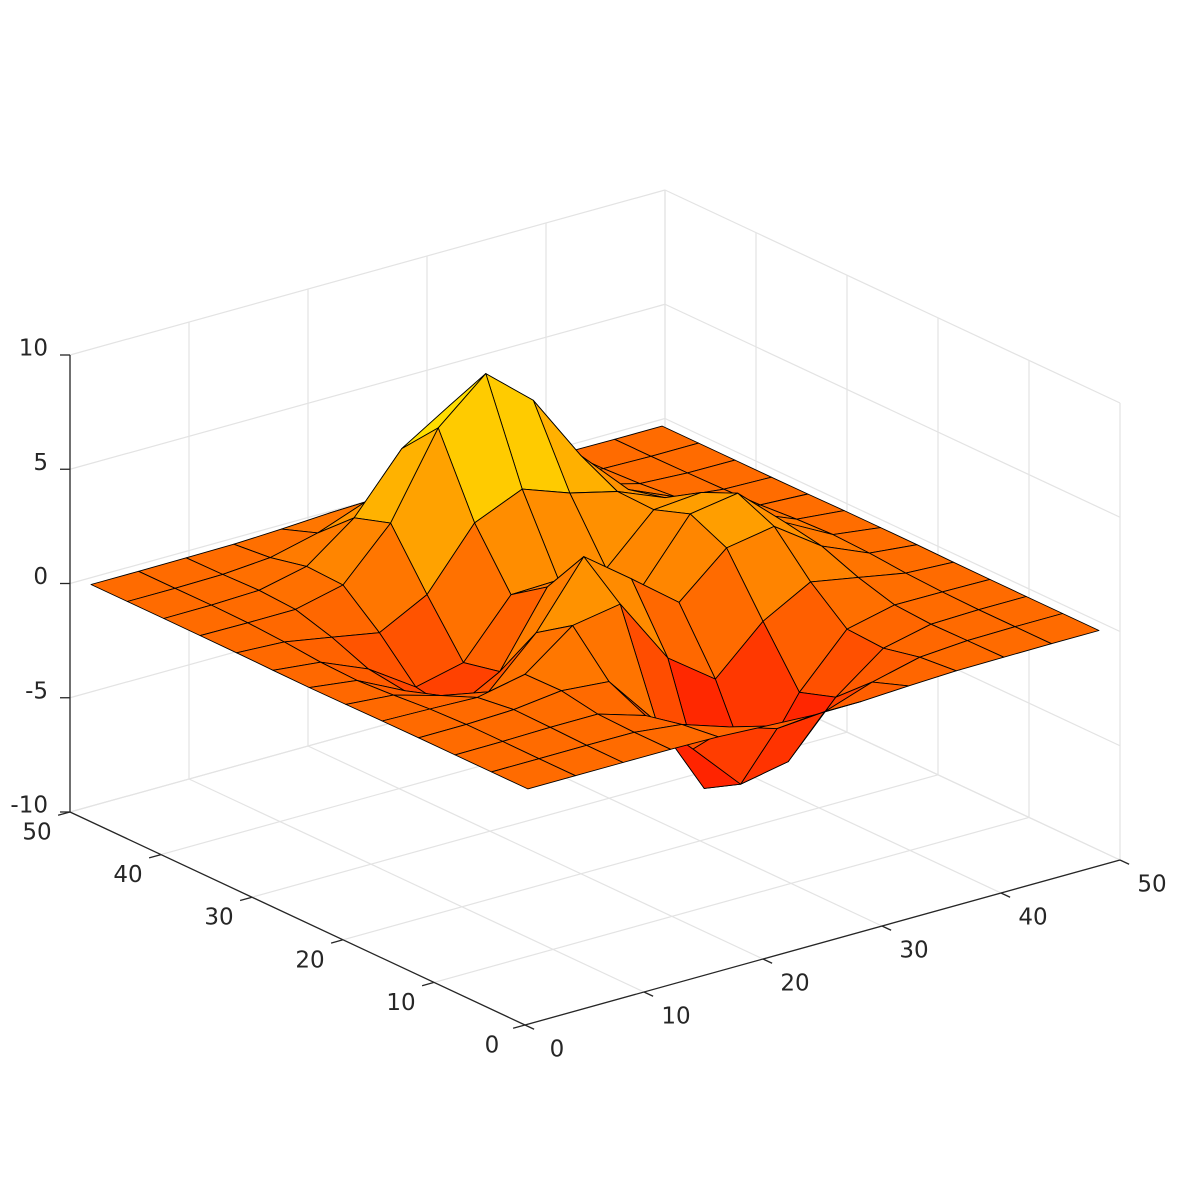 The width and height of the screenshot is (1200, 1200). What do you see at coordinates (127, 875) in the screenshot?
I see `y-tick-label: 40` at bounding box center [127, 875].